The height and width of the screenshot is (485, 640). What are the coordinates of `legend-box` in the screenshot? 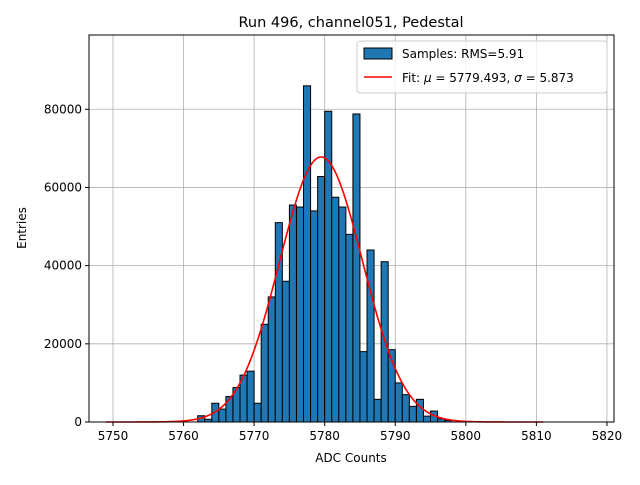 It's located at (482, 67).